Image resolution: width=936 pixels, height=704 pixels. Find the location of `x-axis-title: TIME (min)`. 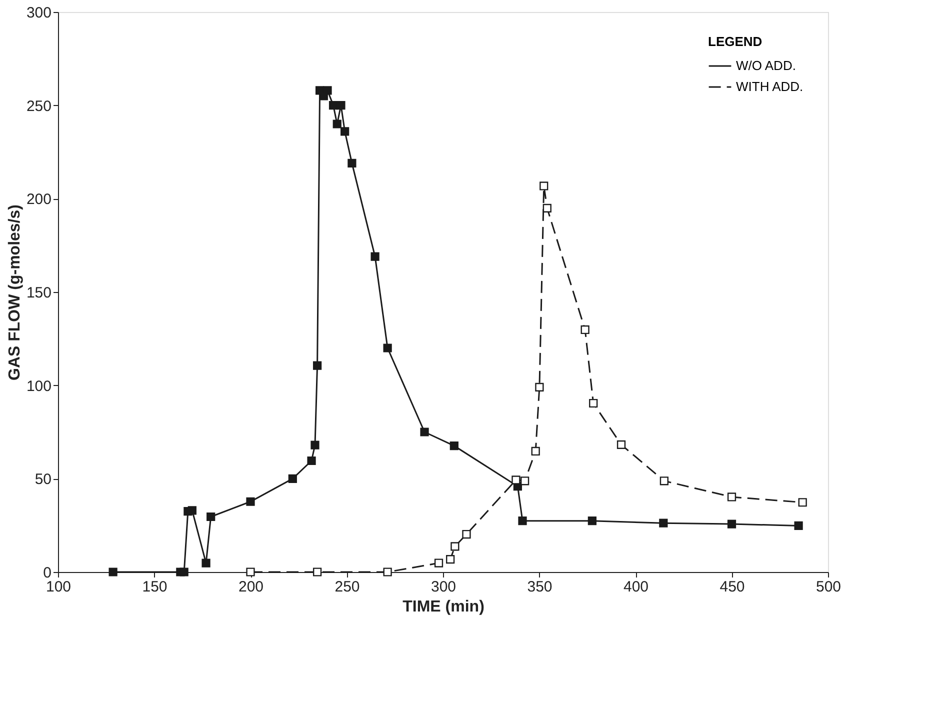

x-axis-title: TIME (min) is located at coordinates (443, 607).